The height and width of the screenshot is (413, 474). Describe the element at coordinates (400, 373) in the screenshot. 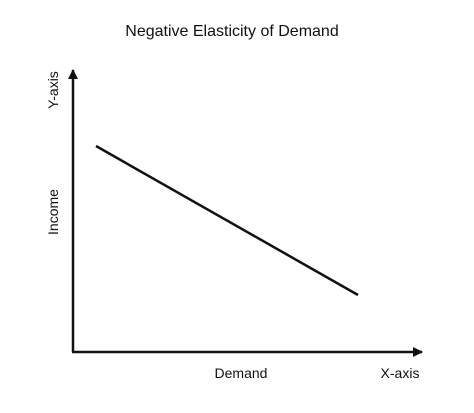

I see `x-axis-end-label: X-axis` at that location.